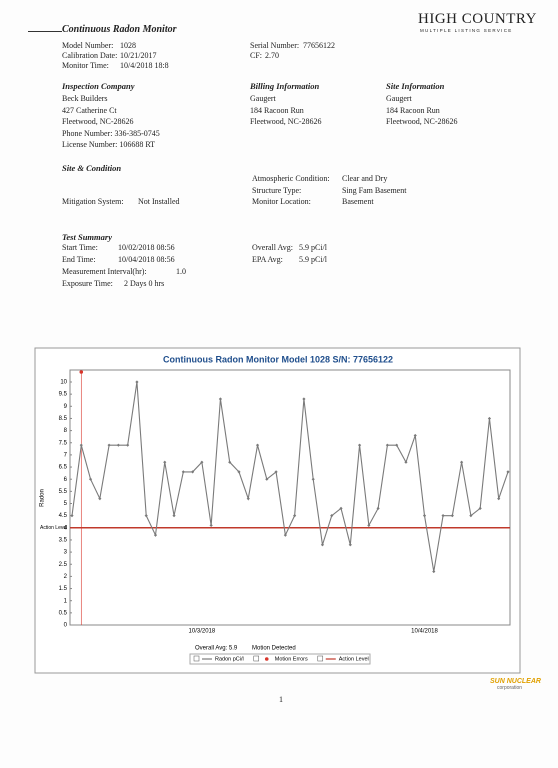  What do you see at coordinates (80, 247) in the screenshot?
I see `field-label: Start Time:` at bounding box center [80, 247].